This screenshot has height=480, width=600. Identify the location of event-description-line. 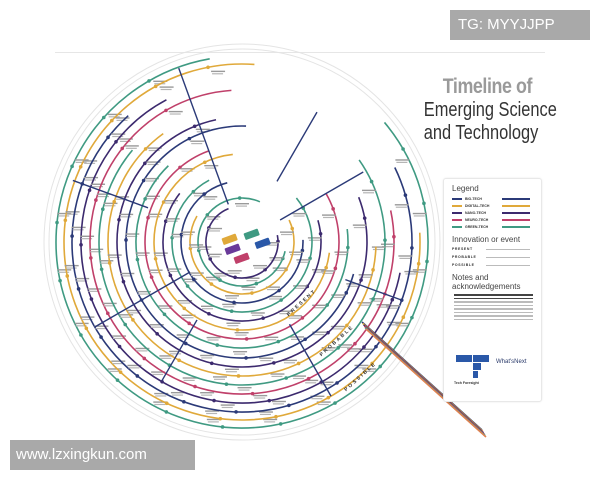
(508, 249).